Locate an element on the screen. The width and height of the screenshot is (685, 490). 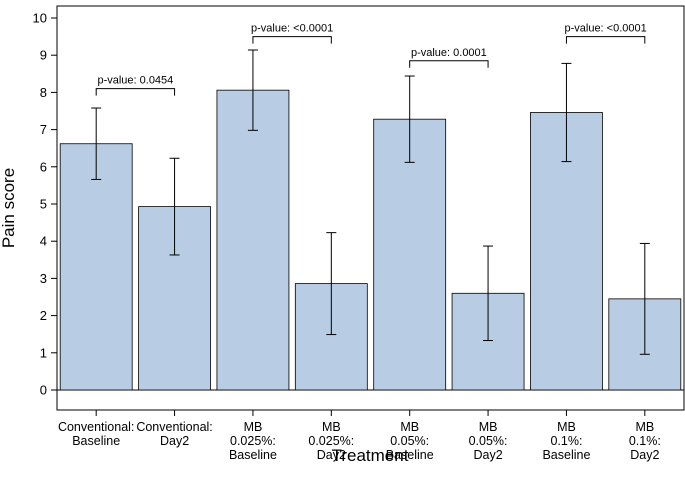
x-tick-label-3: MB 0.025%: Baseline is located at coordinates (253, 441).